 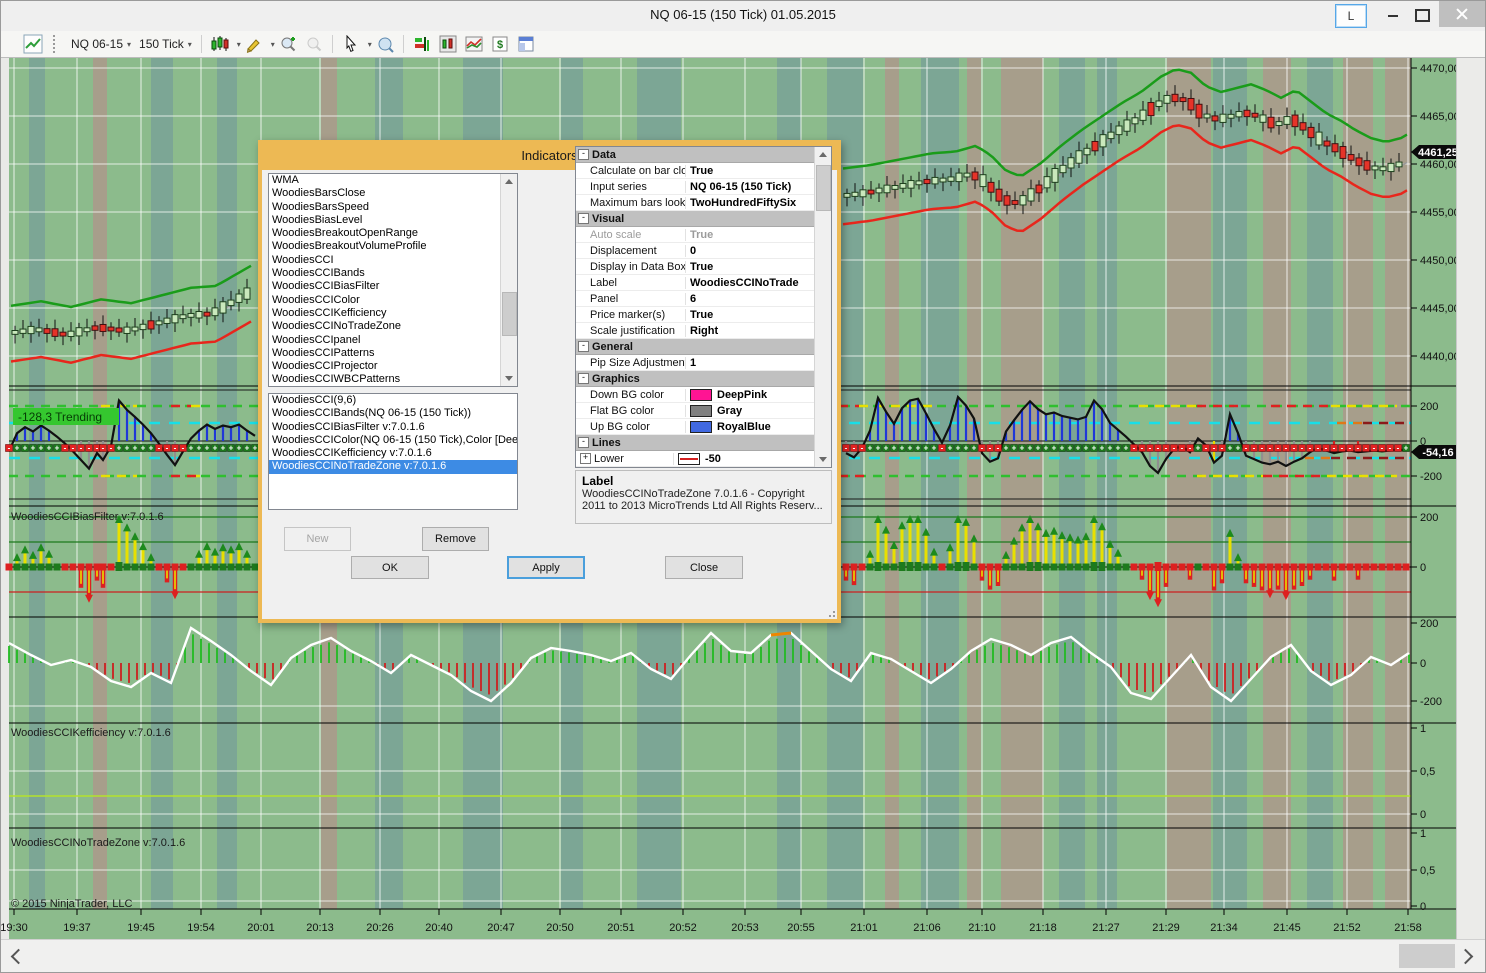 What do you see at coordinates (695, 379) in the screenshot?
I see `grid-section: - Graphics` at bounding box center [695, 379].